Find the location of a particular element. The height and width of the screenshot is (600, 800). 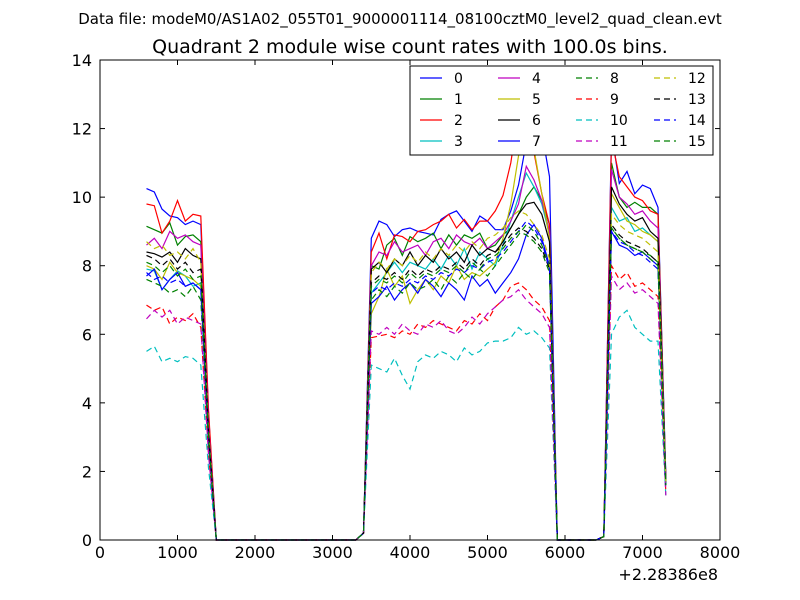

y-tick-label: 6 is located at coordinates (87, 334).